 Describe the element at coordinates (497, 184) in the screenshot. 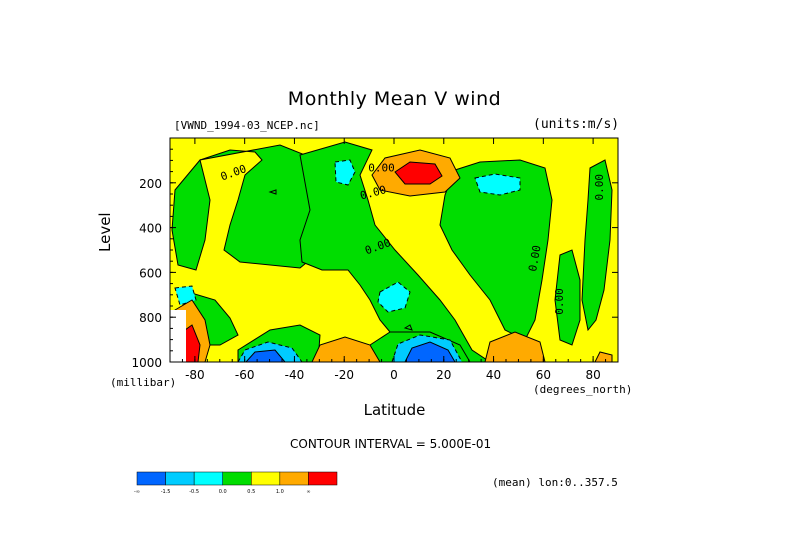

I see `cyan-region-northern-upper` at that location.